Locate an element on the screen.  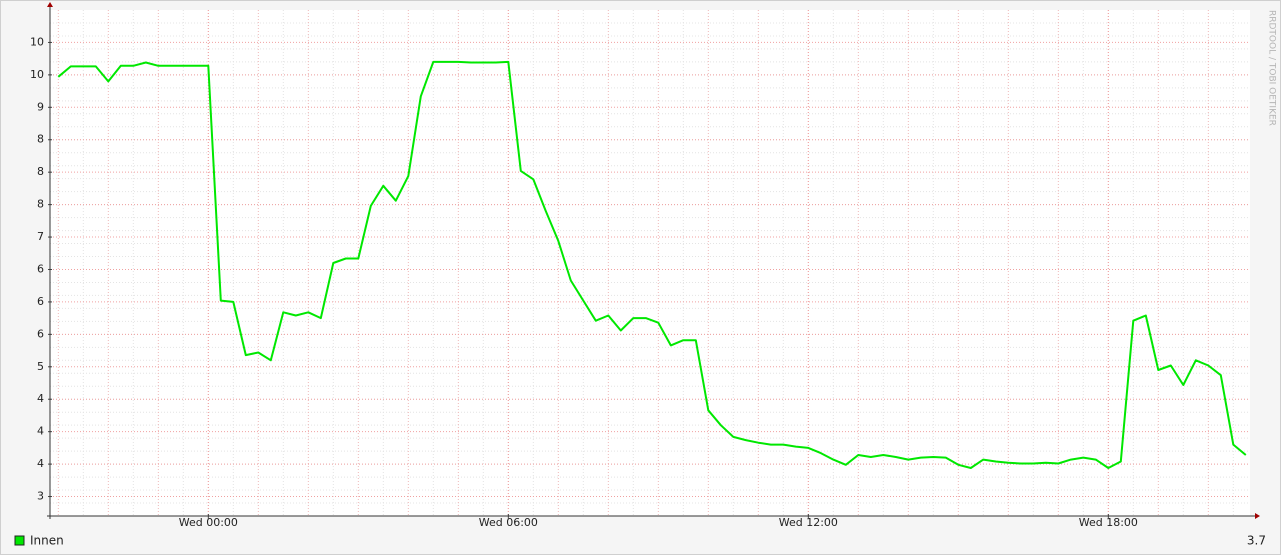
y-tick-label: 9 is located at coordinates (40, 106).